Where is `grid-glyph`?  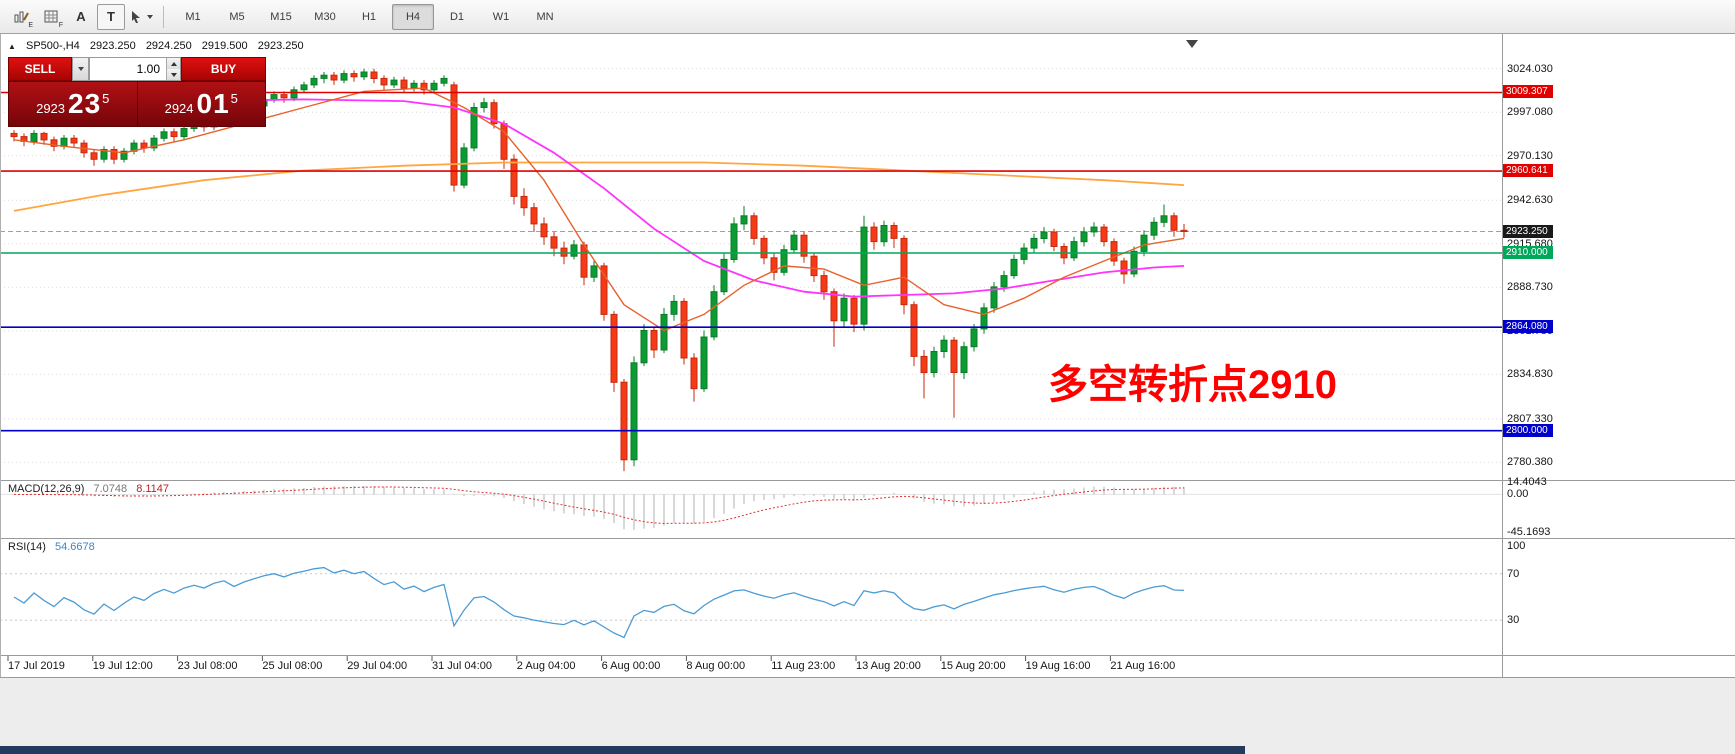
grid-glyph is located at coordinates (51, 16).